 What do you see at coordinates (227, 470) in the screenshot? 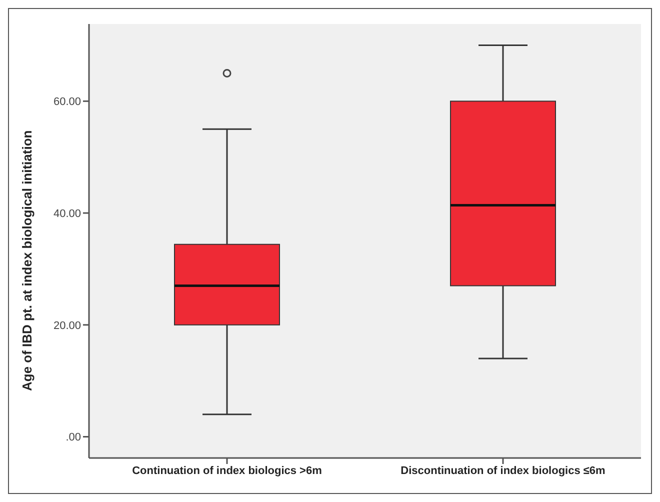
I see `x-tick-label: Continuation of index biologics >6m` at bounding box center [227, 470].